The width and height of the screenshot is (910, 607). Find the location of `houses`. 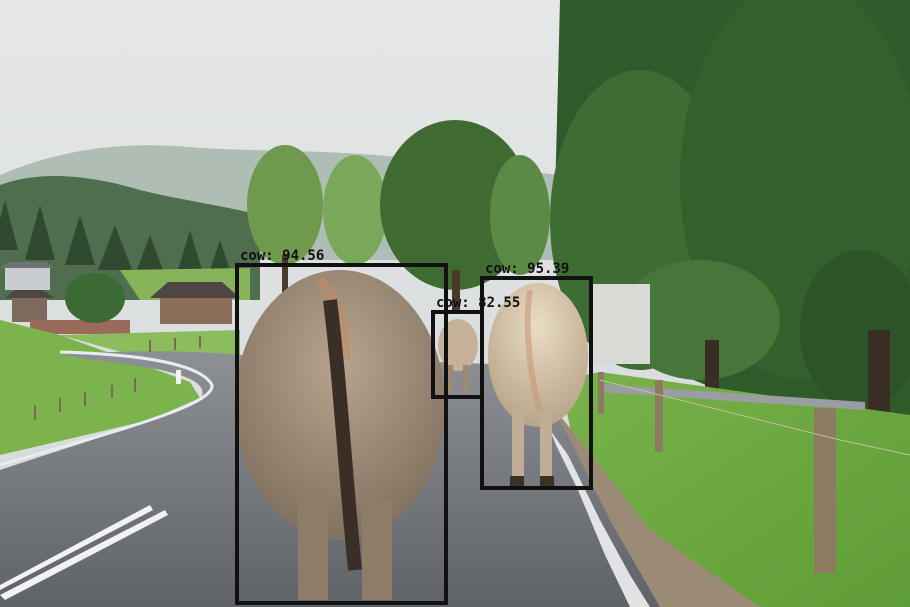

houses is located at coordinates (120, 298).